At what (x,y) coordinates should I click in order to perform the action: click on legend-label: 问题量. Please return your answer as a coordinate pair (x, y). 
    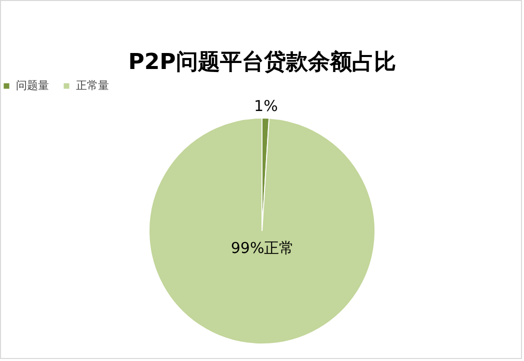
    Looking at the image, I should click on (32, 85).